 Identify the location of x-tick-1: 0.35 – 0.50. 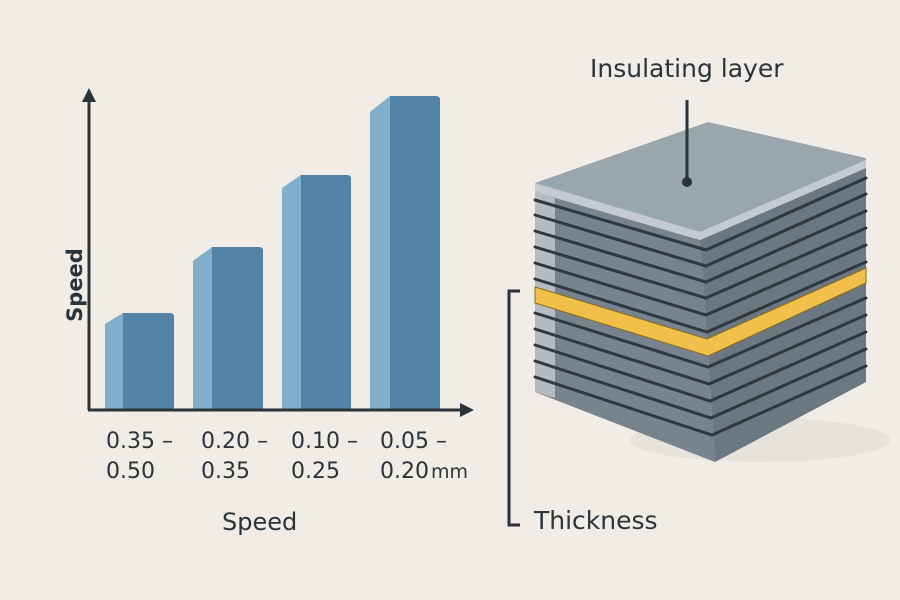
(139, 456).